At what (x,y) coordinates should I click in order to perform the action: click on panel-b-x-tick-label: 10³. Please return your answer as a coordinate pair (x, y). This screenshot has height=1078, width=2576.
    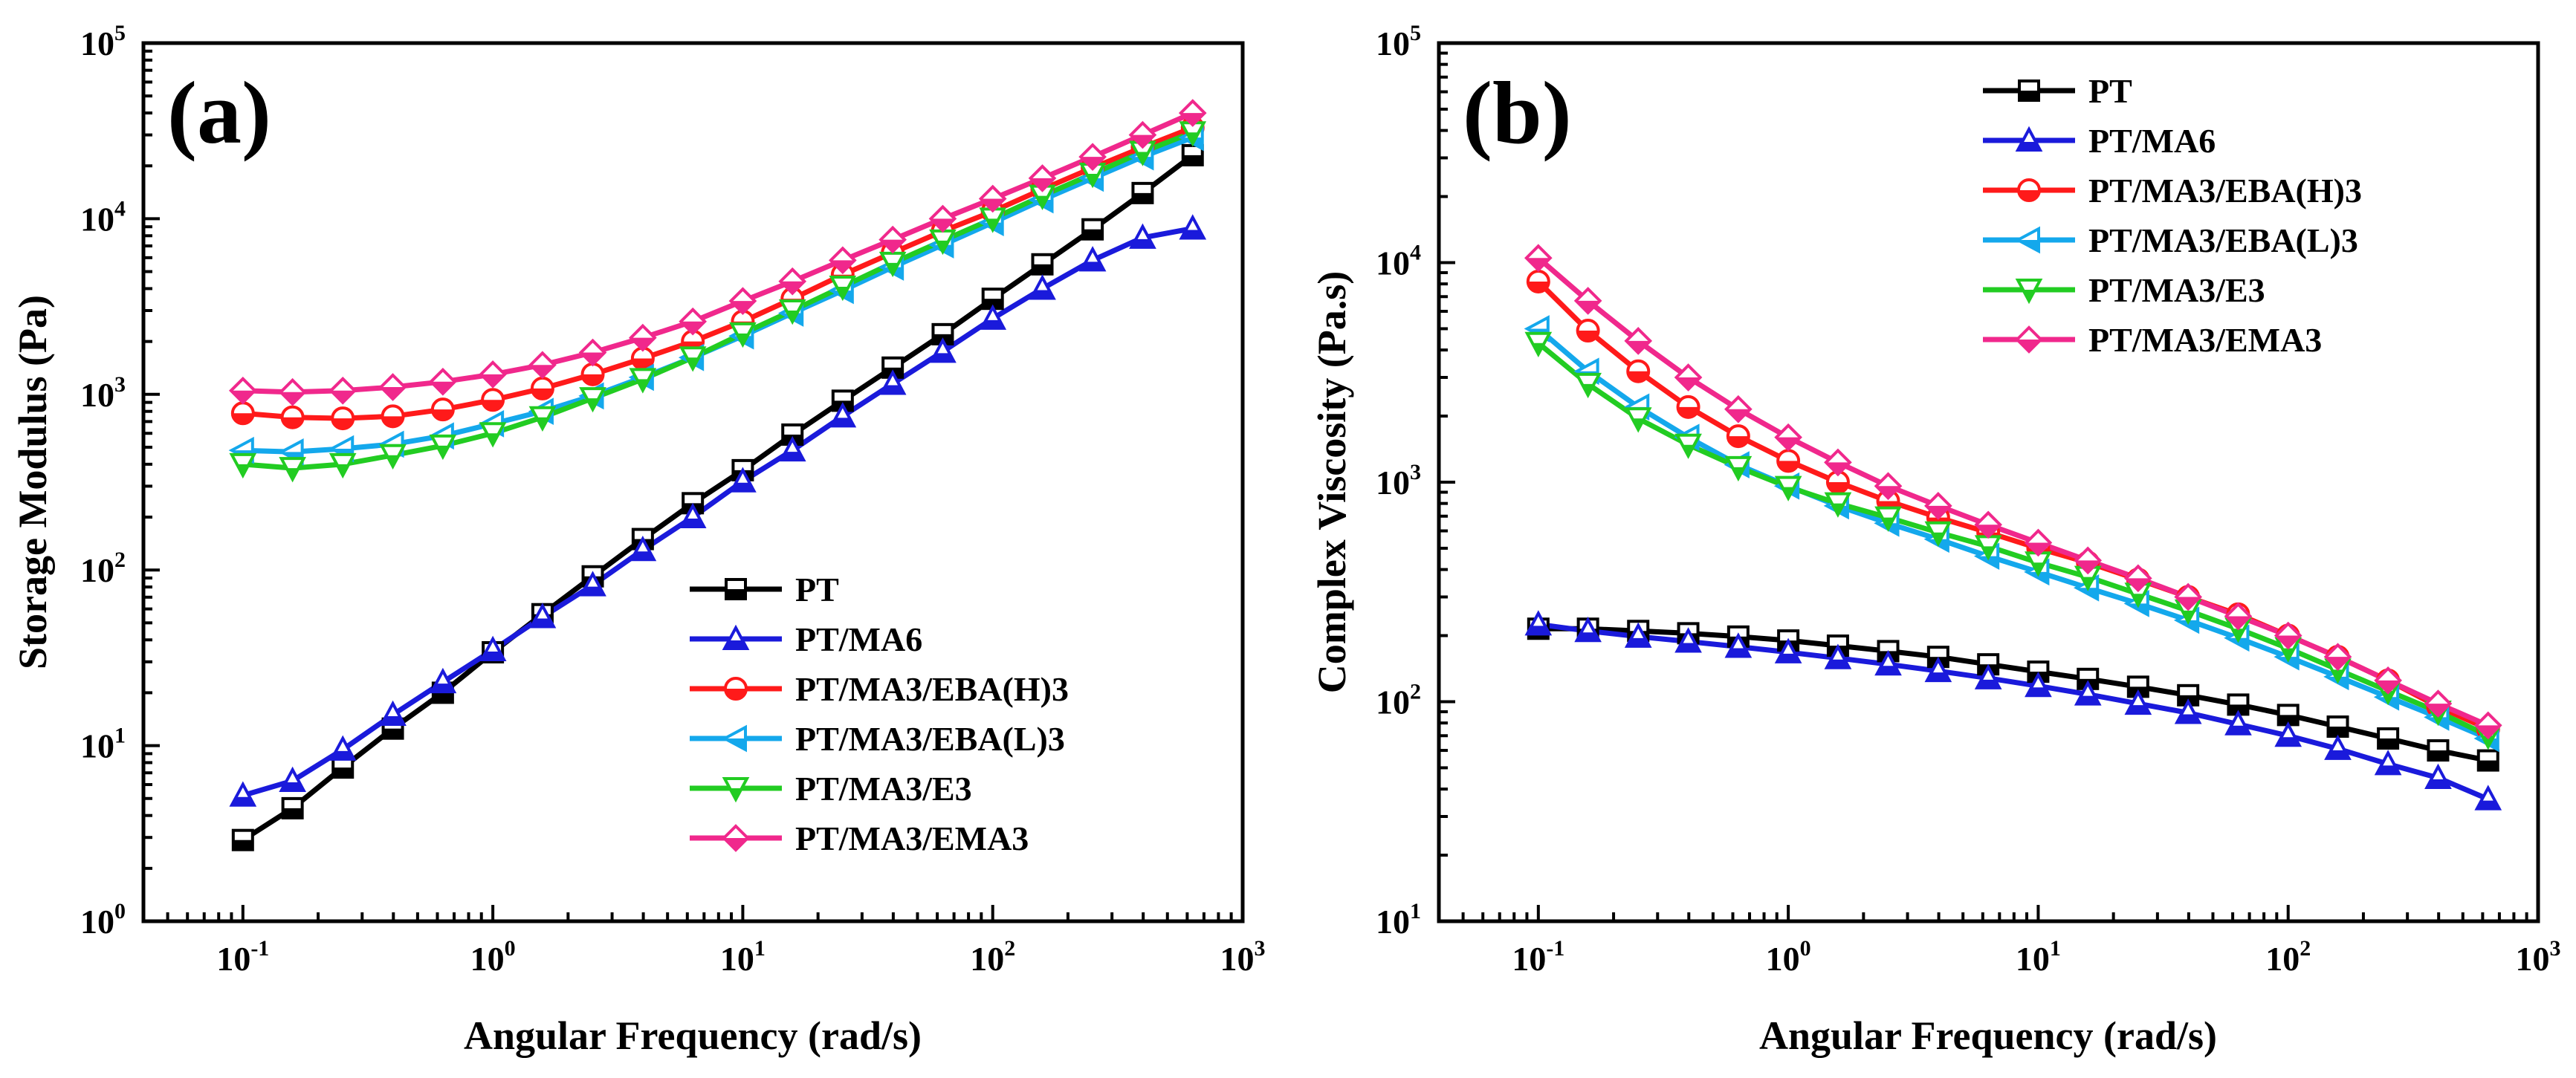
    Looking at the image, I should click on (2538, 957).